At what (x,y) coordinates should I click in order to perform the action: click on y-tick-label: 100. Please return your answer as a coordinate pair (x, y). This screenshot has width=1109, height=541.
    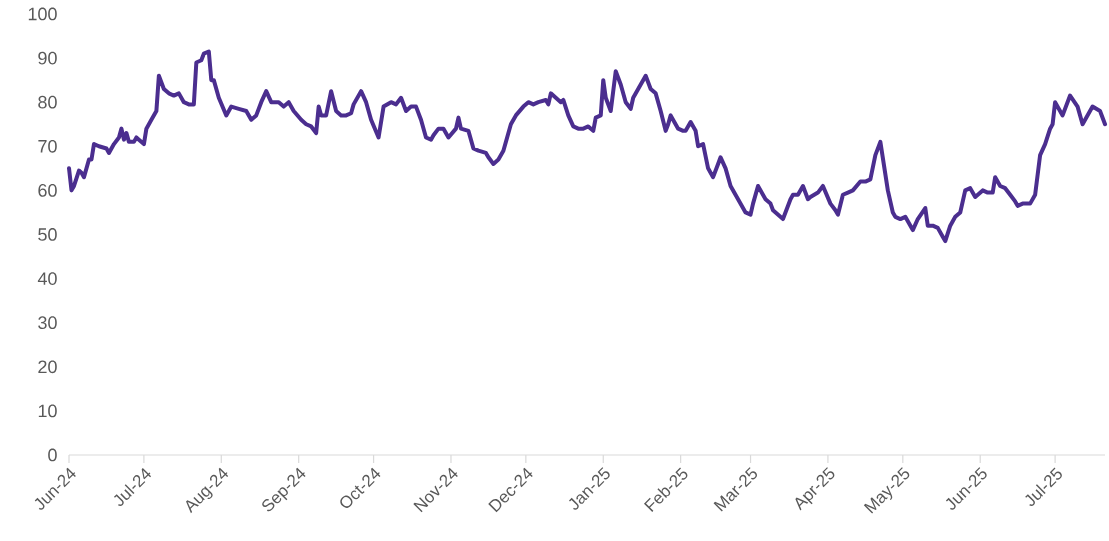
    Looking at the image, I should click on (42, 14).